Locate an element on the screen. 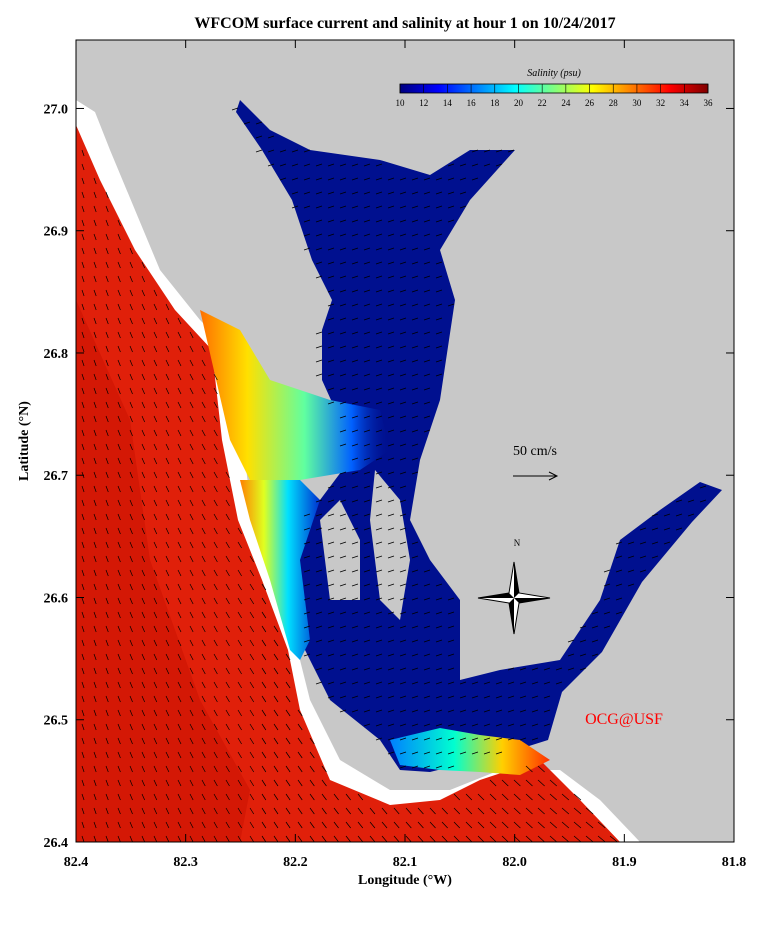 This screenshot has height=941, width=770. x-tick-label: 82.1 is located at coordinates (405, 862).